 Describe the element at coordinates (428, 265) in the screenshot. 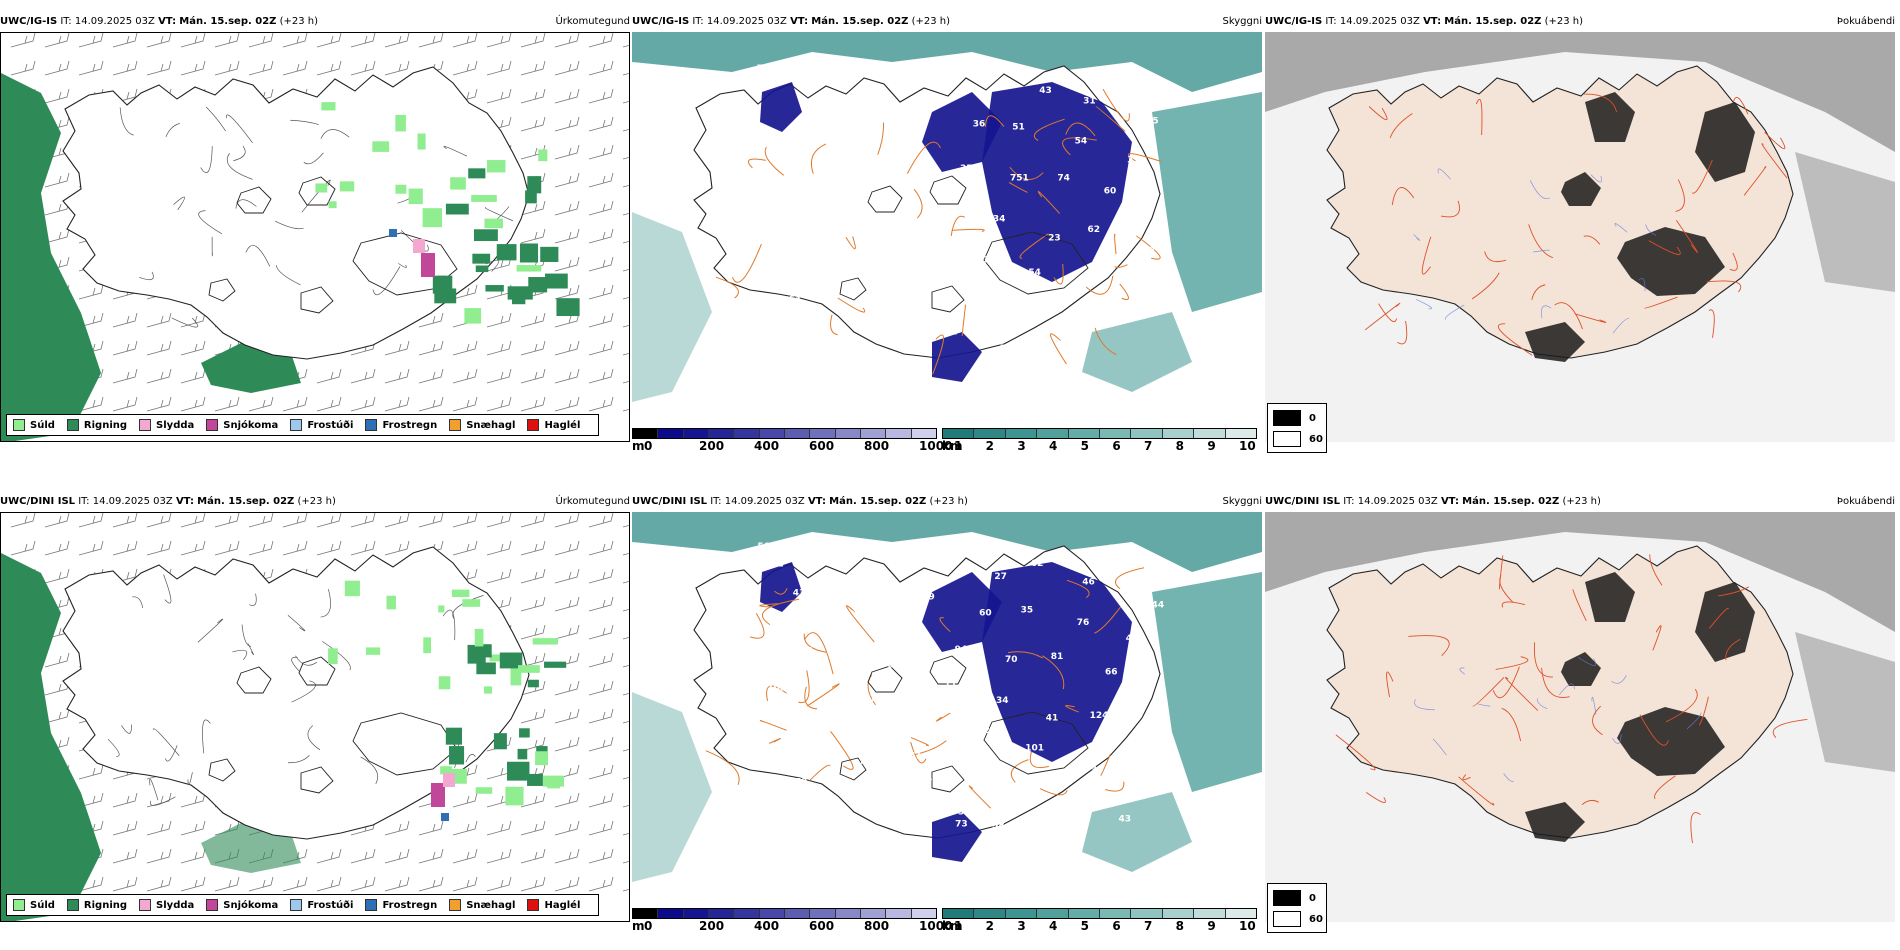

I see `snow-cell` at that location.